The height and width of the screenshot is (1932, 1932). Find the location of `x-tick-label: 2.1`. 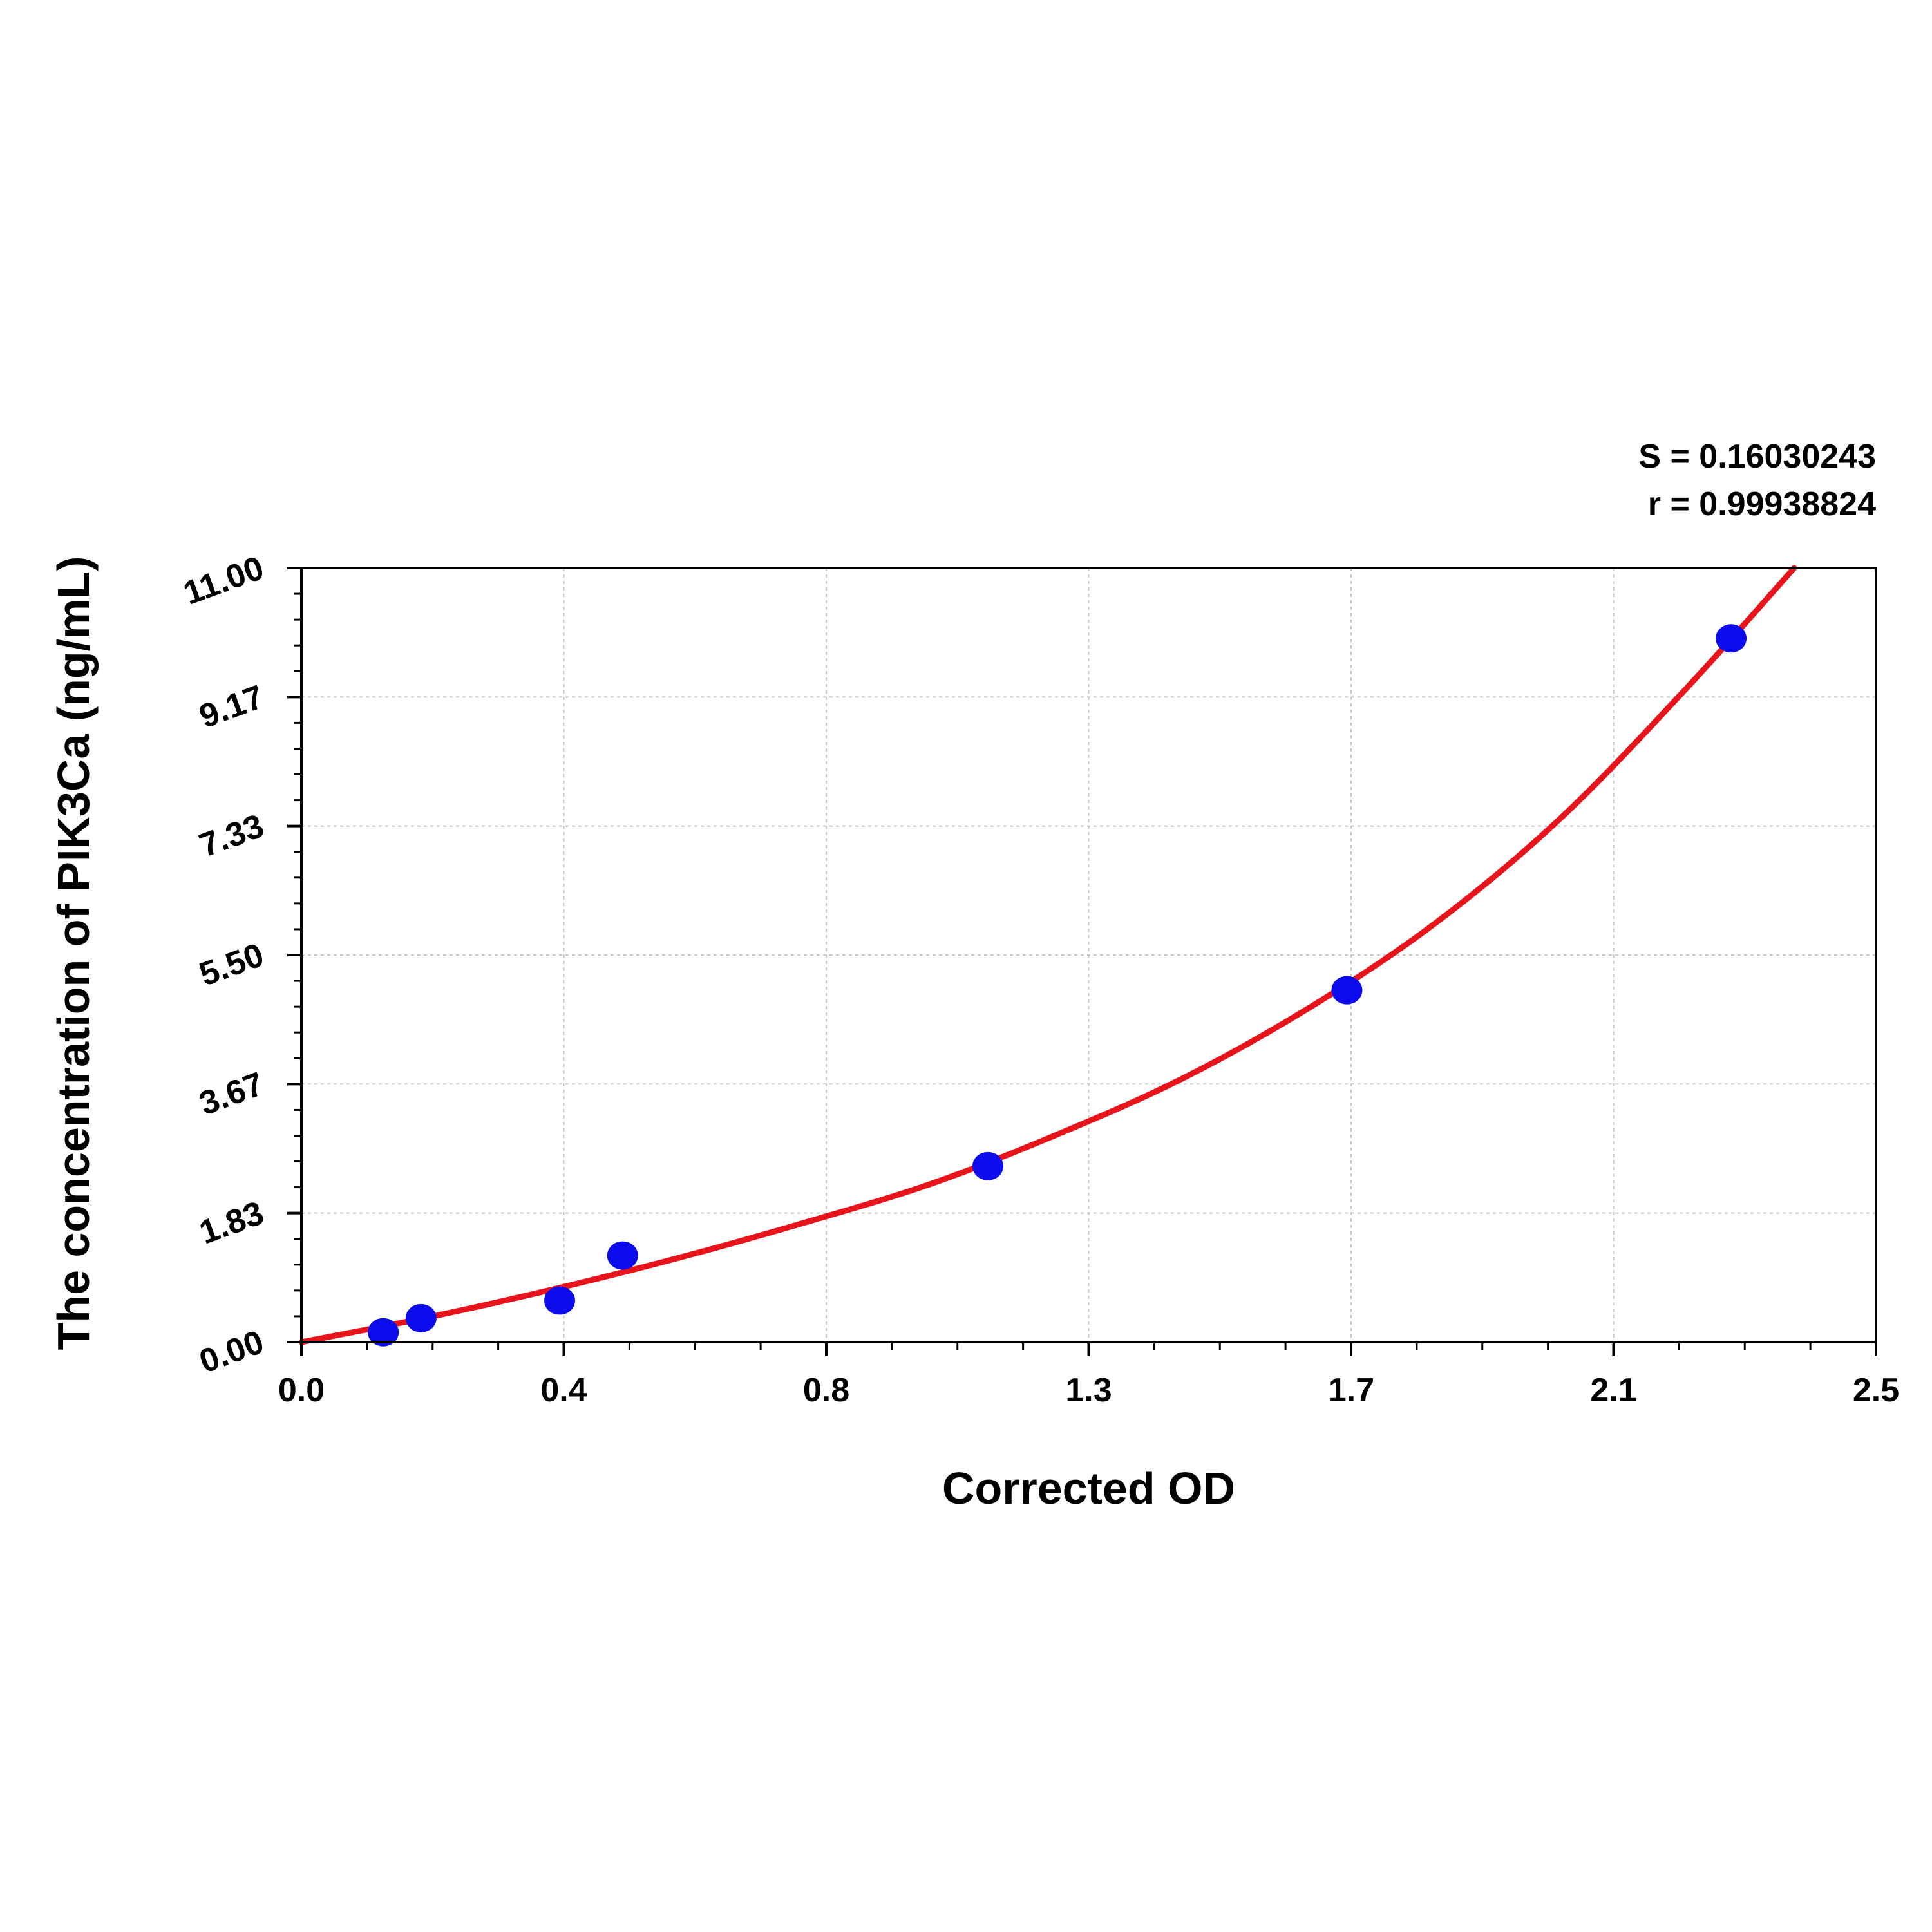

x-tick-label: 2.1 is located at coordinates (1613, 1390).